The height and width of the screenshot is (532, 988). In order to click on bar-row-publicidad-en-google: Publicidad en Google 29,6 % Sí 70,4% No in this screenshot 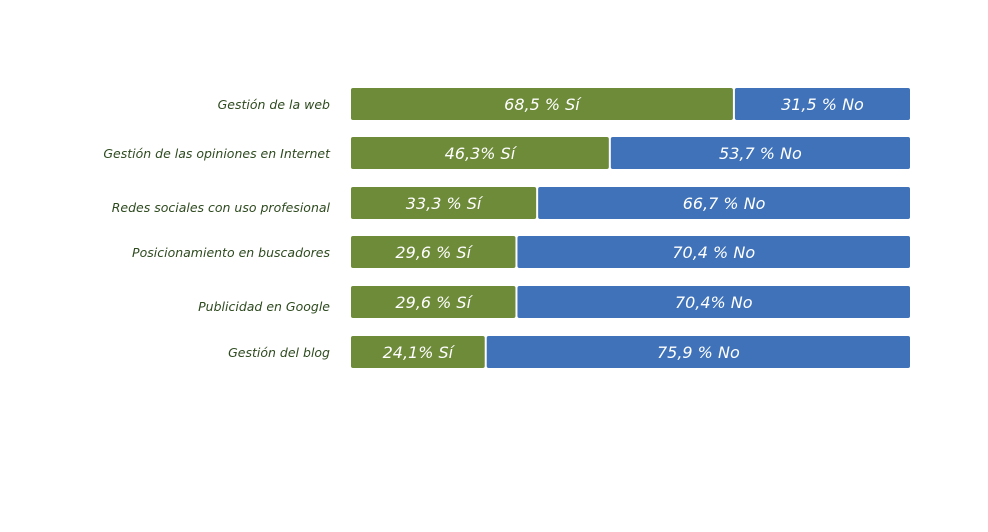, I will do `click(554, 302)`.